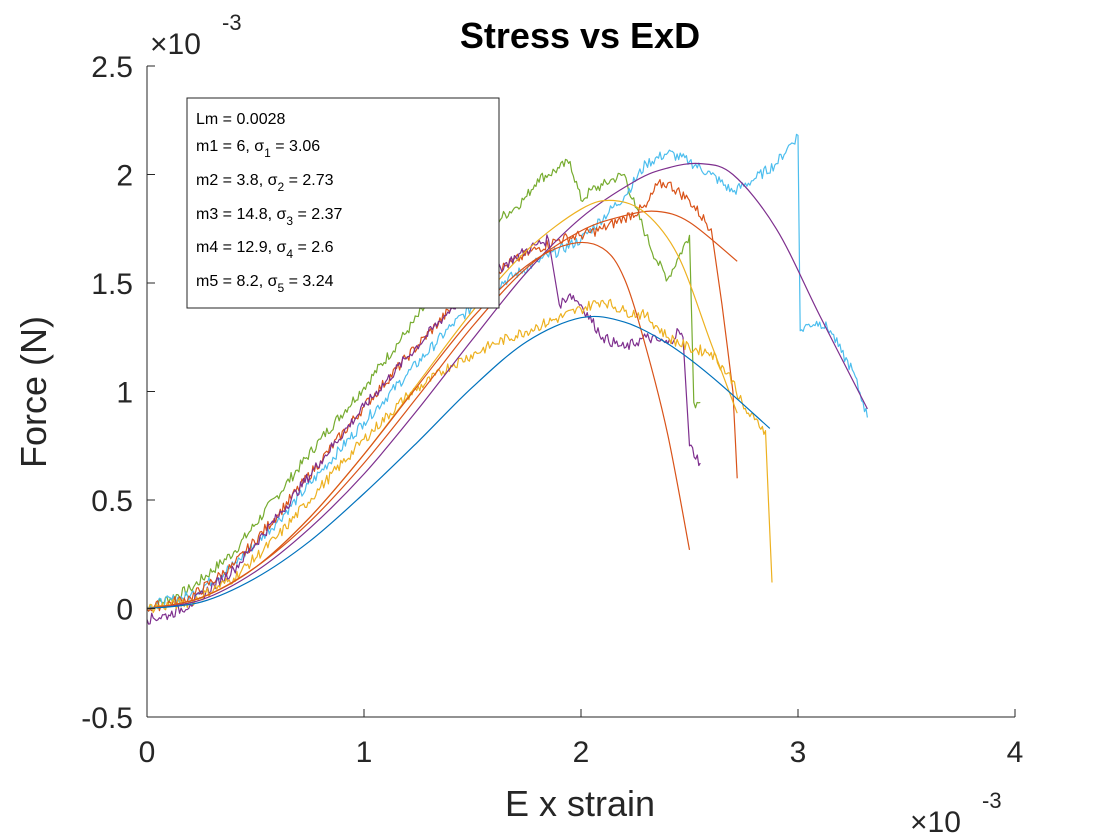  What do you see at coordinates (295, 146) in the screenshot?
I see `legend-entry-value: = 3.06` at bounding box center [295, 146].